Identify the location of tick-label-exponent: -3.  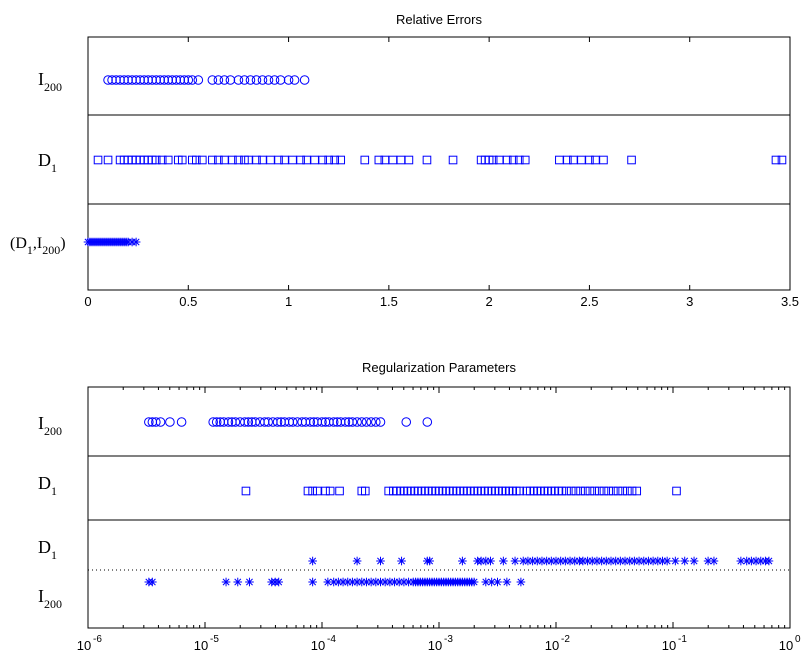
(448, 639).